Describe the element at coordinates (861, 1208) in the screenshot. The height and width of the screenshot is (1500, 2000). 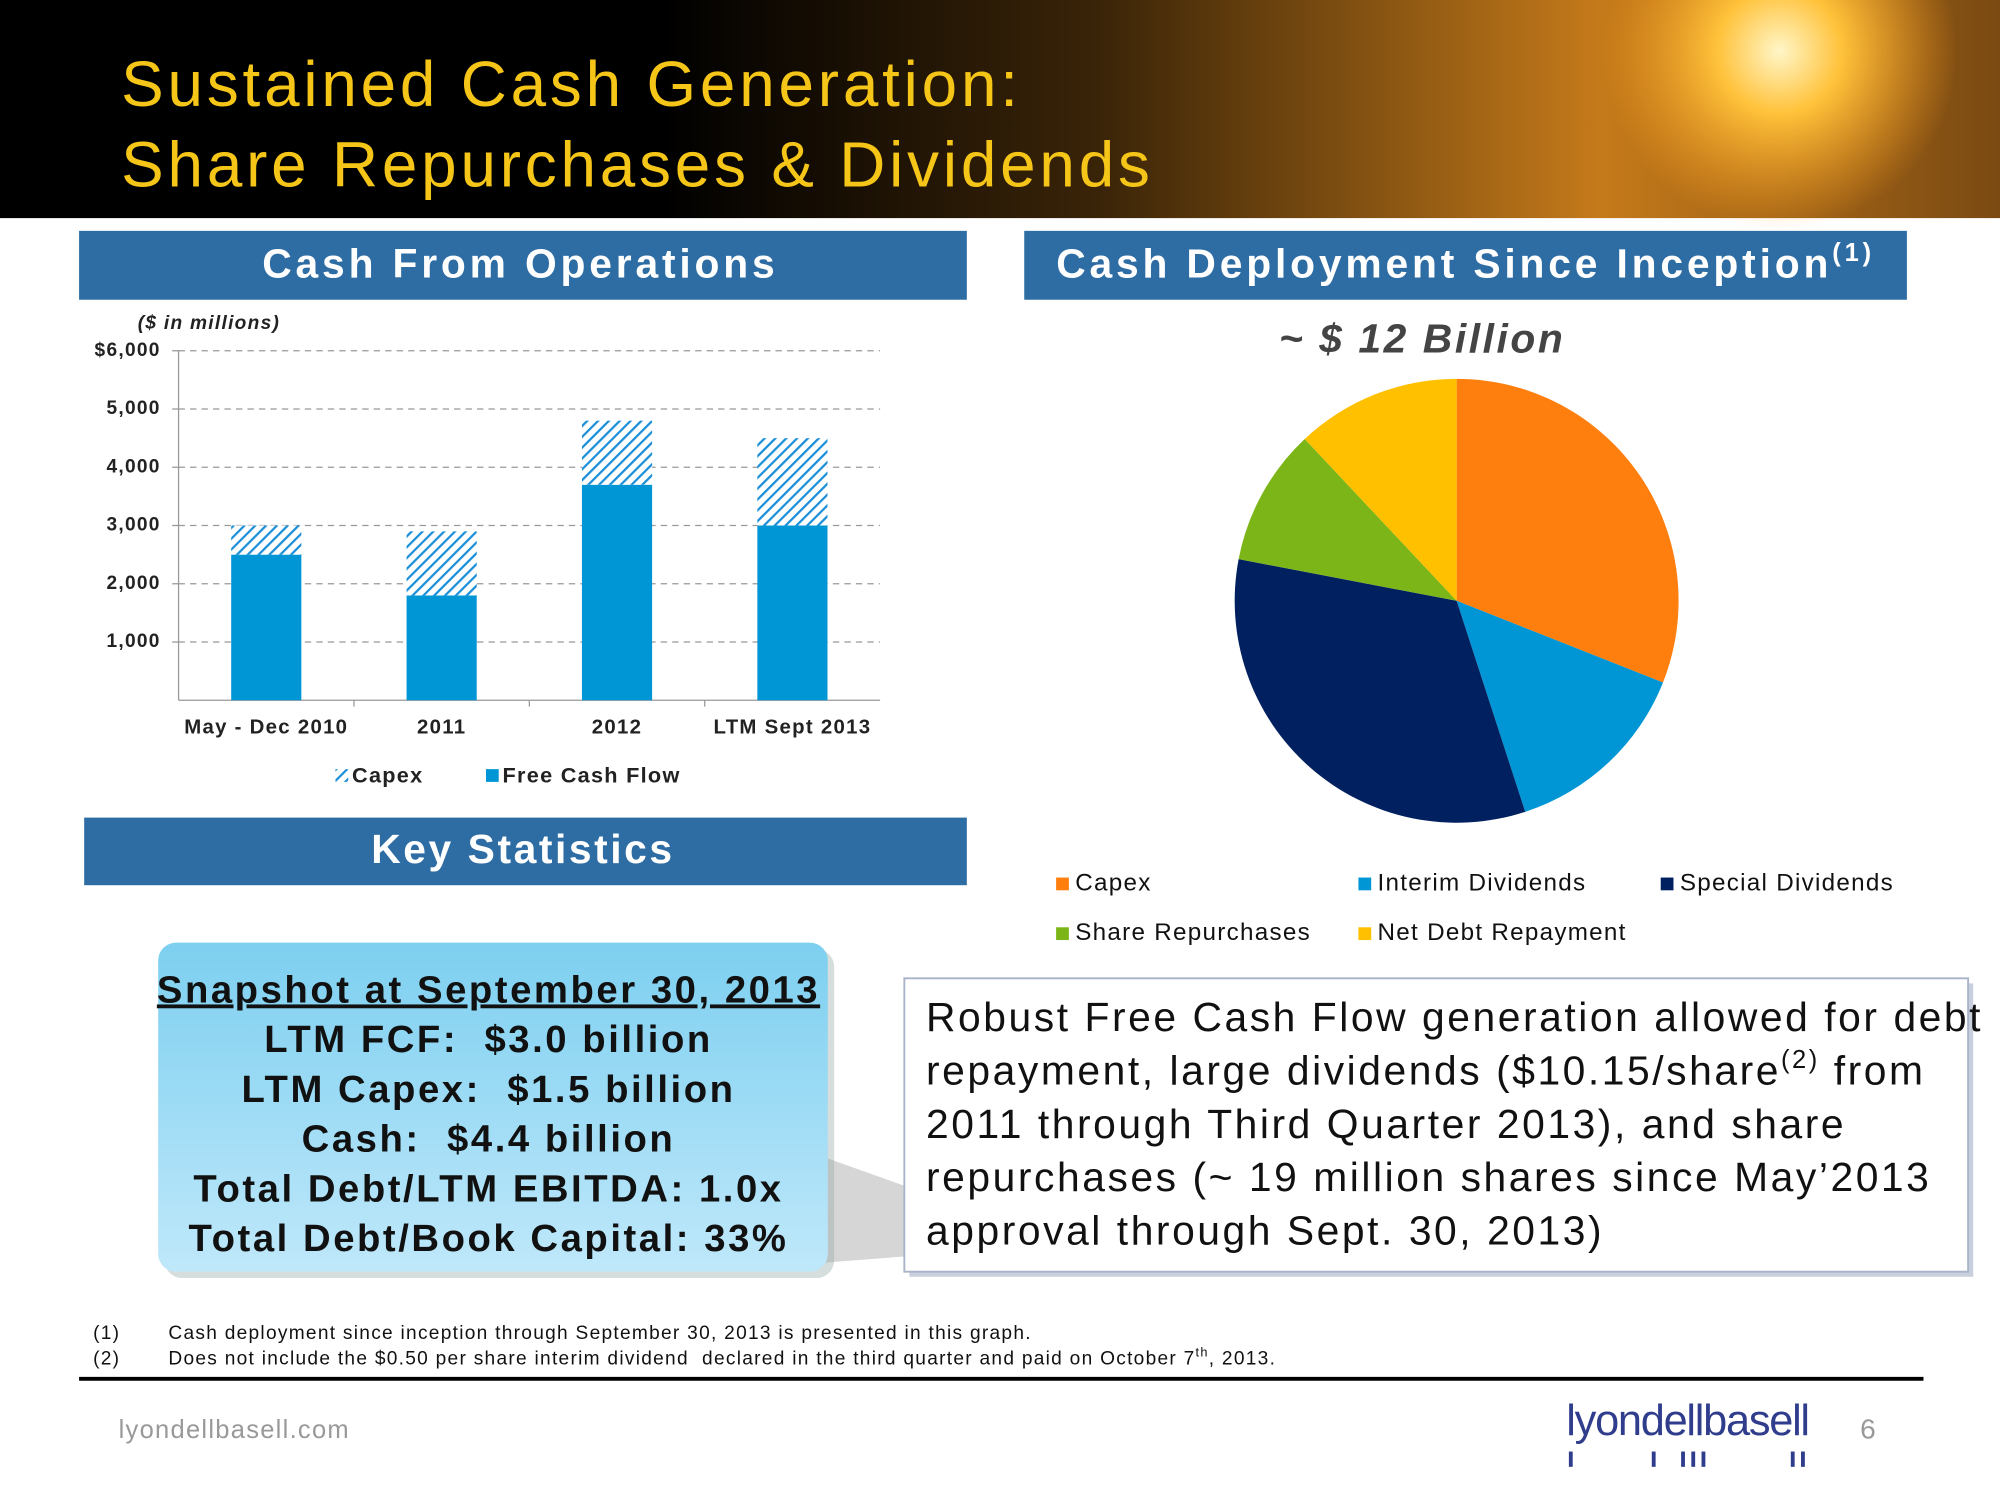
I see `box-shadow` at that location.